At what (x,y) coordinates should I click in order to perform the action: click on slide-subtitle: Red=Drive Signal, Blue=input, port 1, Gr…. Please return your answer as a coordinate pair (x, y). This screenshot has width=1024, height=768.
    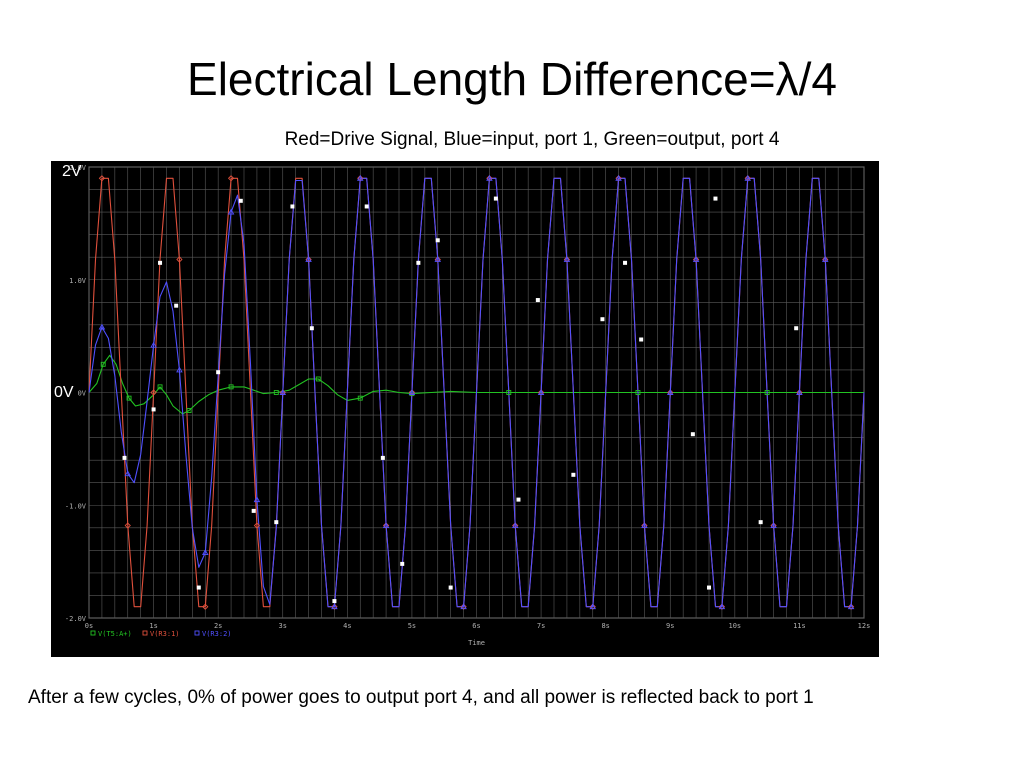
    Looking at the image, I should click on (532, 139).